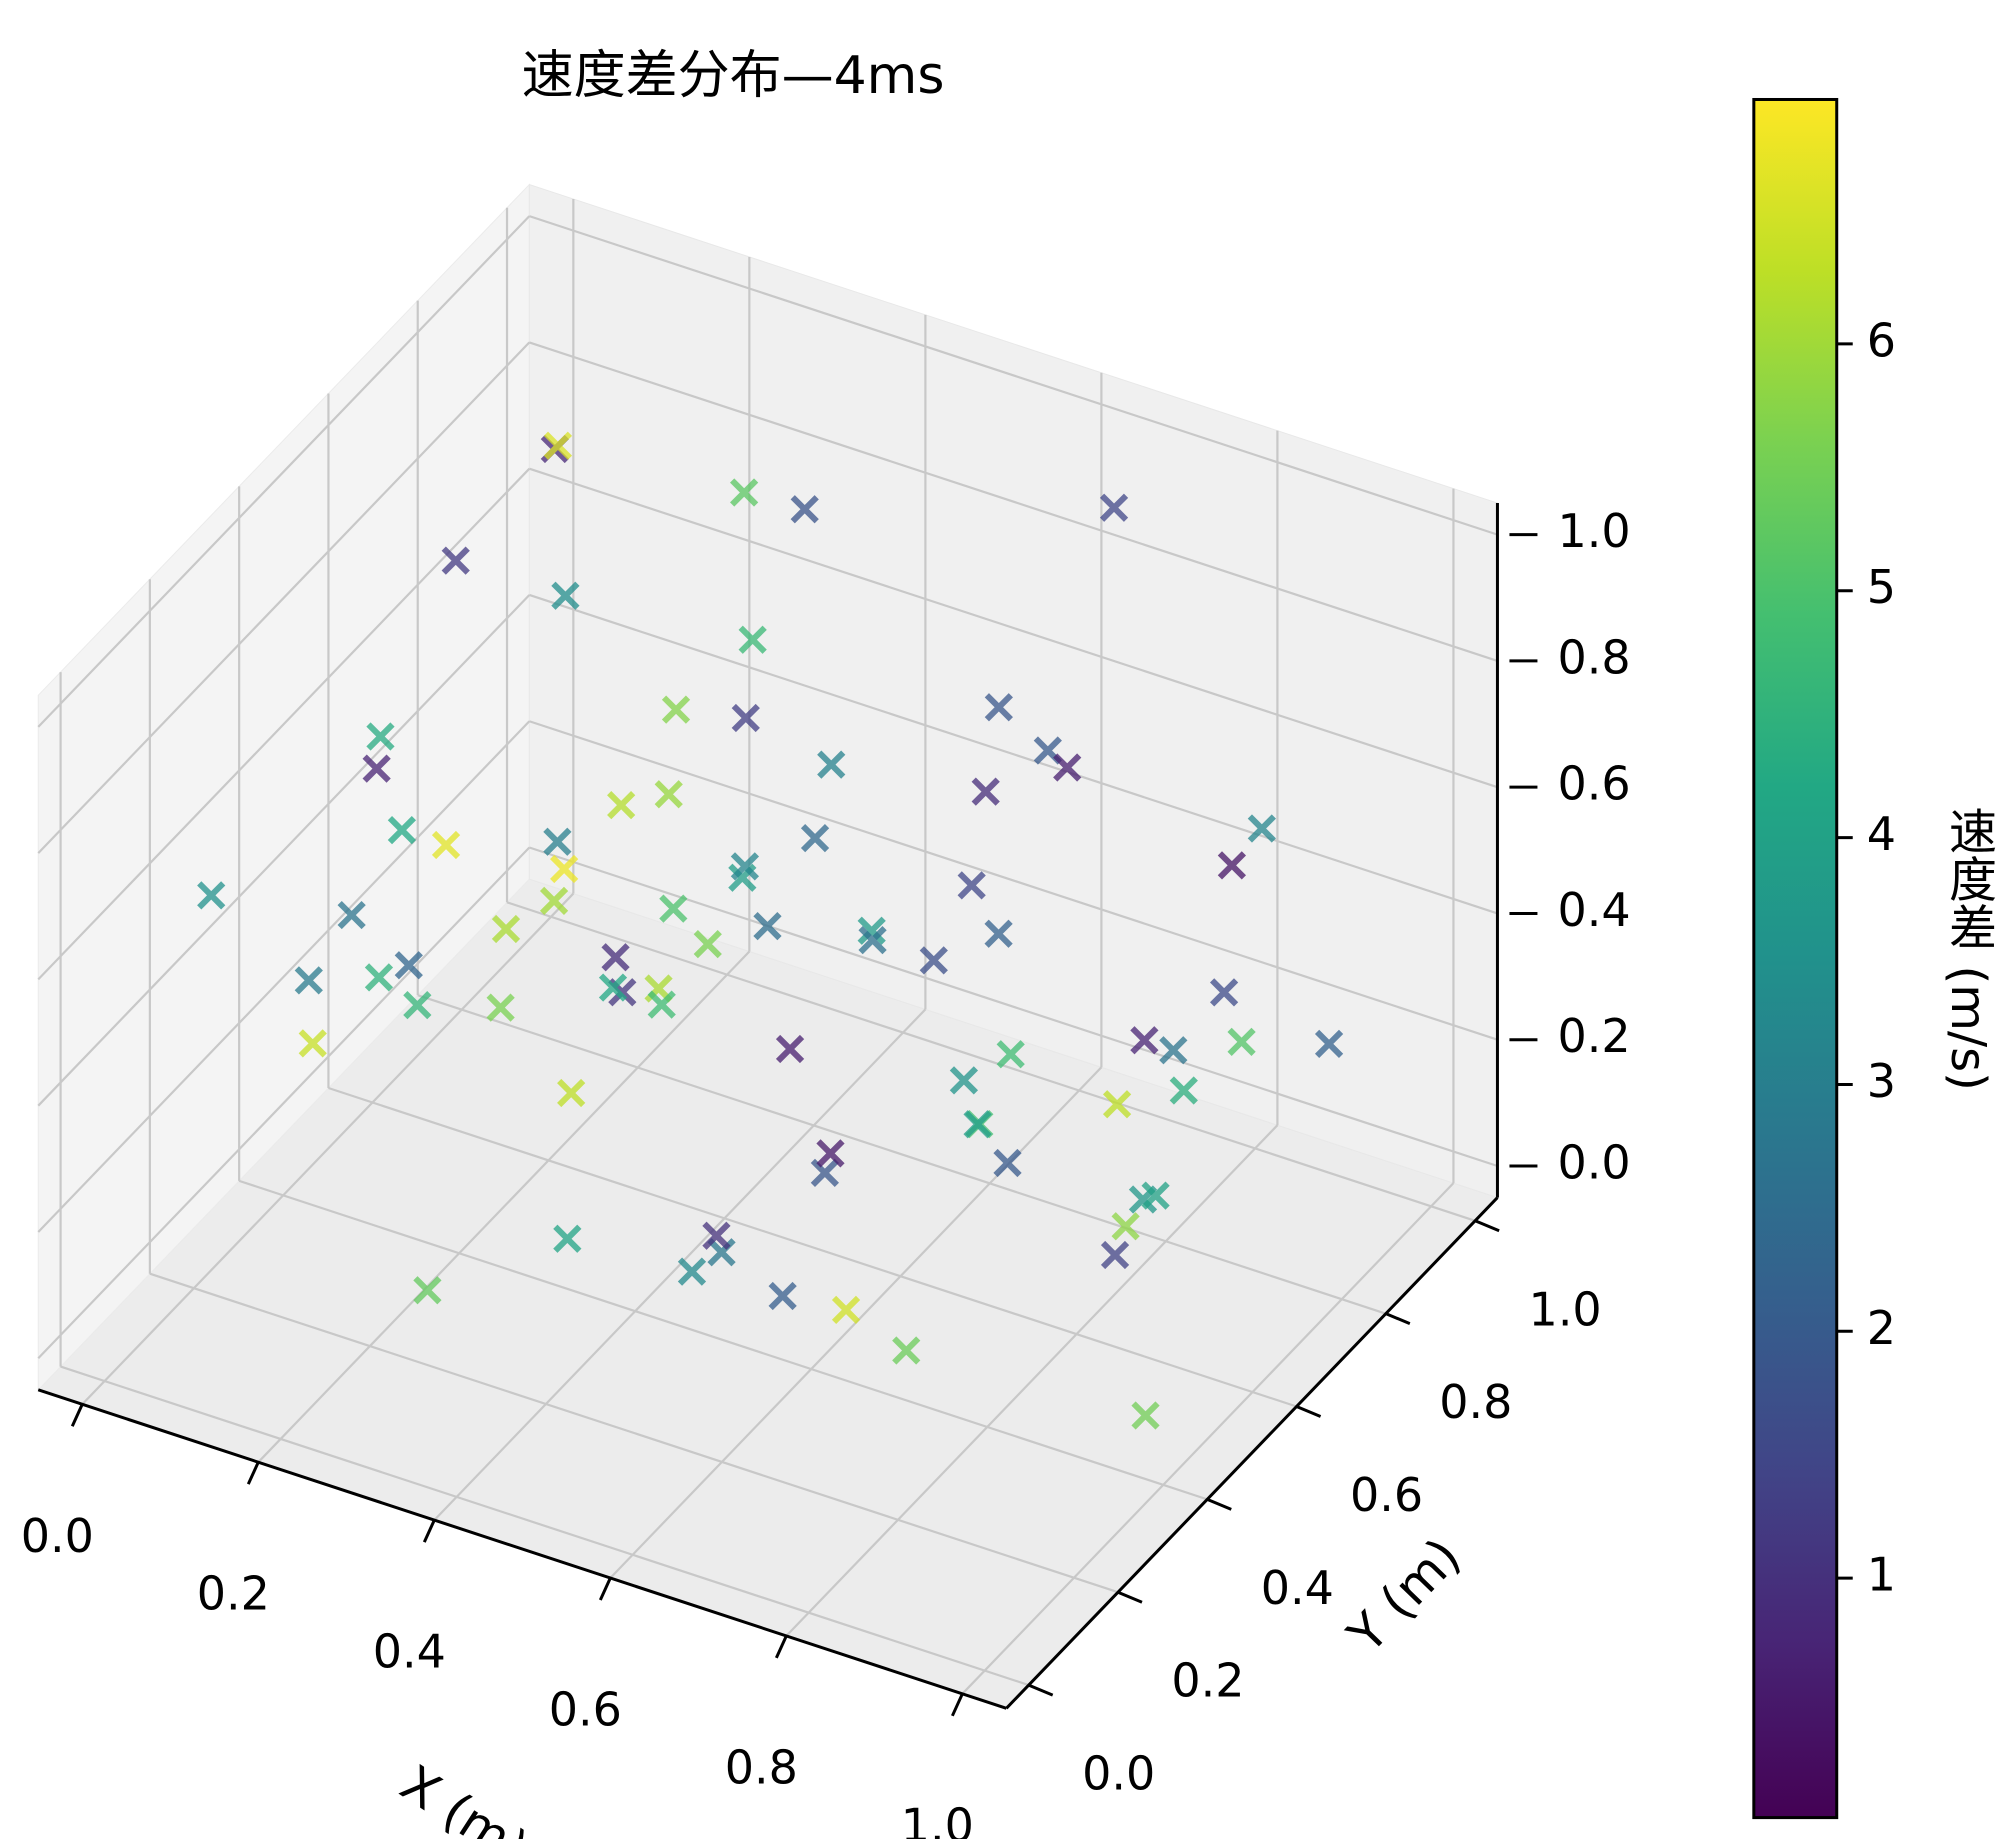 The height and width of the screenshot is (1839, 2000). What do you see at coordinates (1593, 1163) in the screenshot?
I see `z-tick-label: 0.0` at bounding box center [1593, 1163].